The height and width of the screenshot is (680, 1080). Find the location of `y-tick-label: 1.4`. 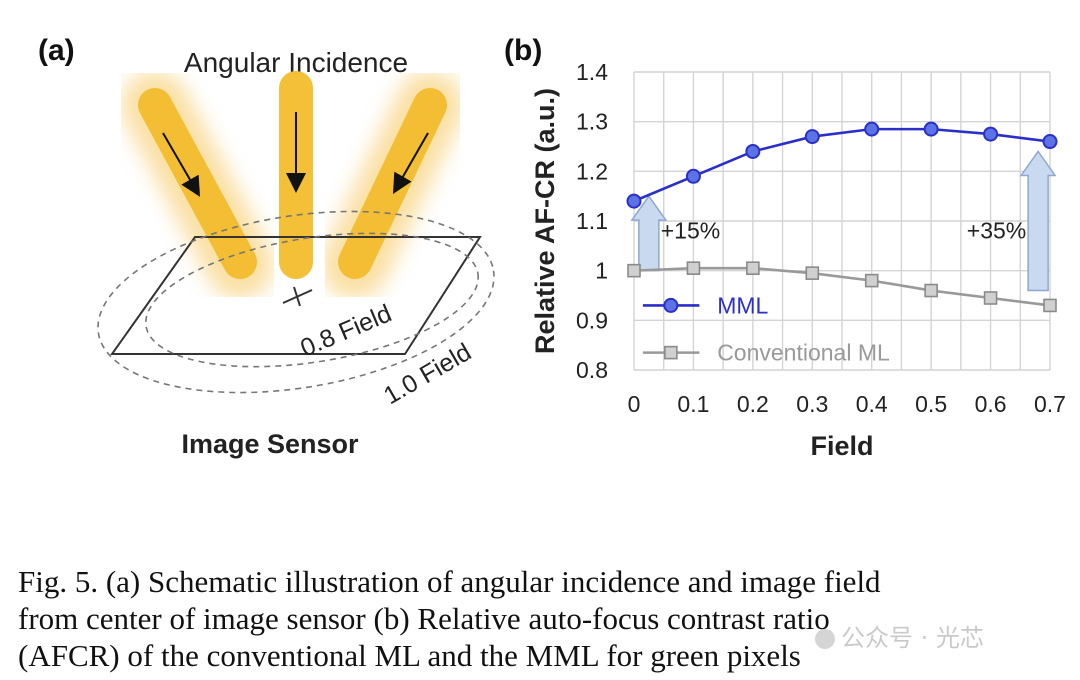

y-tick-label: 1.4 is located at coordinates (592, 72).